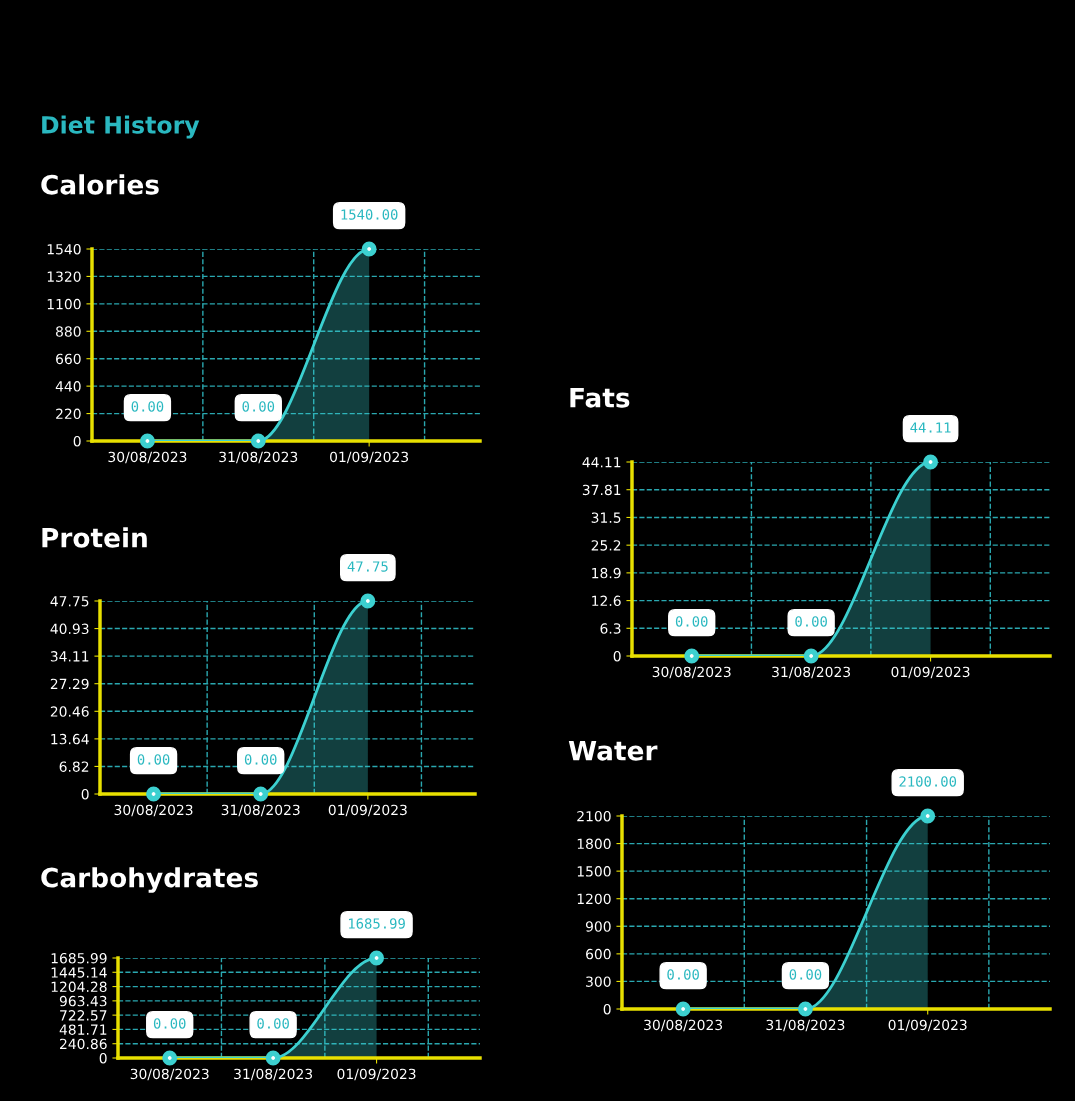 The width and height of the screenshot is (1075, 1101). Describe the element at coordinates (600, 398) in the screenshot. I see `chart-title: Fats` at that location.